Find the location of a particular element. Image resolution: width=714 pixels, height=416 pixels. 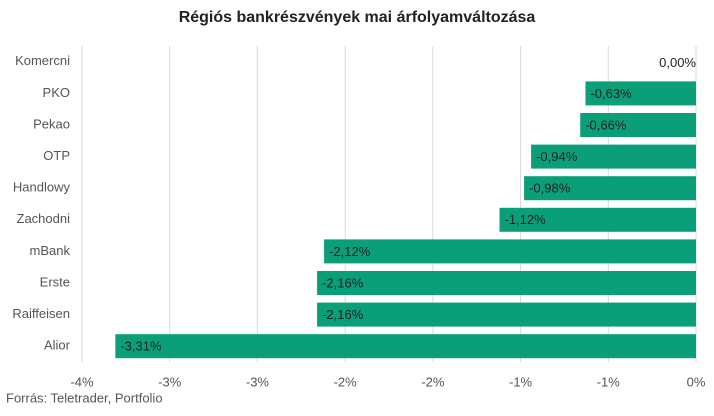

y-tick-label: Komercni is located at coordinates (42, 60).